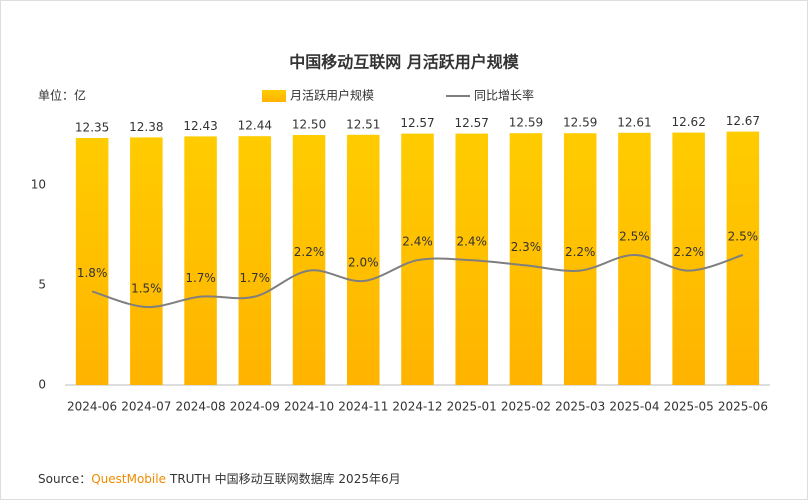 The image size is (808, 500). Describe the element at coordinates (64, 479) in the screenshot. I see `source-label: Source：` at that location.